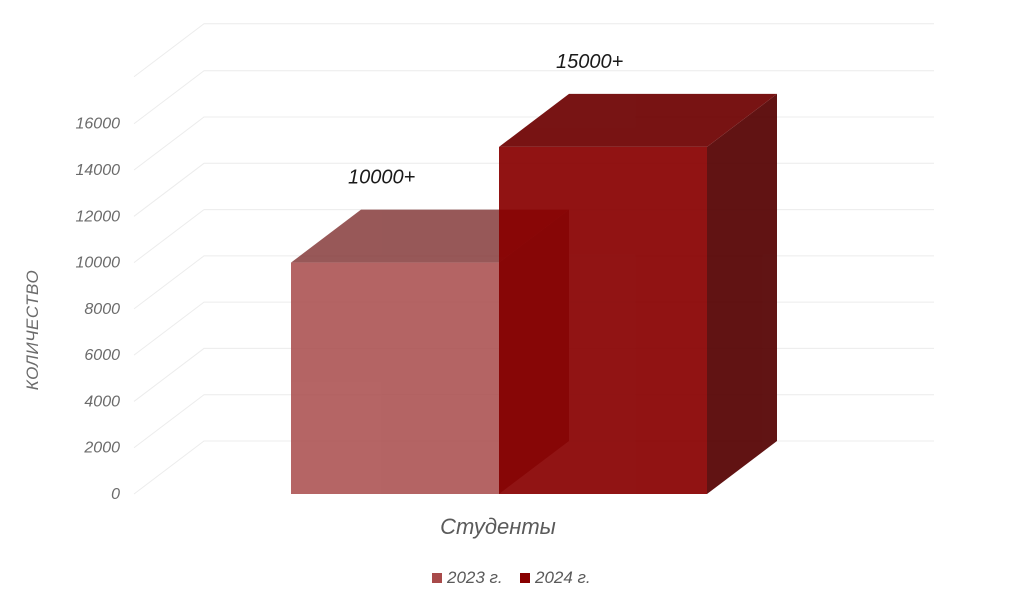 The width and height of the screenshot is (1024, 609). I want to click on data-label: 10000+, so click(381, 178).